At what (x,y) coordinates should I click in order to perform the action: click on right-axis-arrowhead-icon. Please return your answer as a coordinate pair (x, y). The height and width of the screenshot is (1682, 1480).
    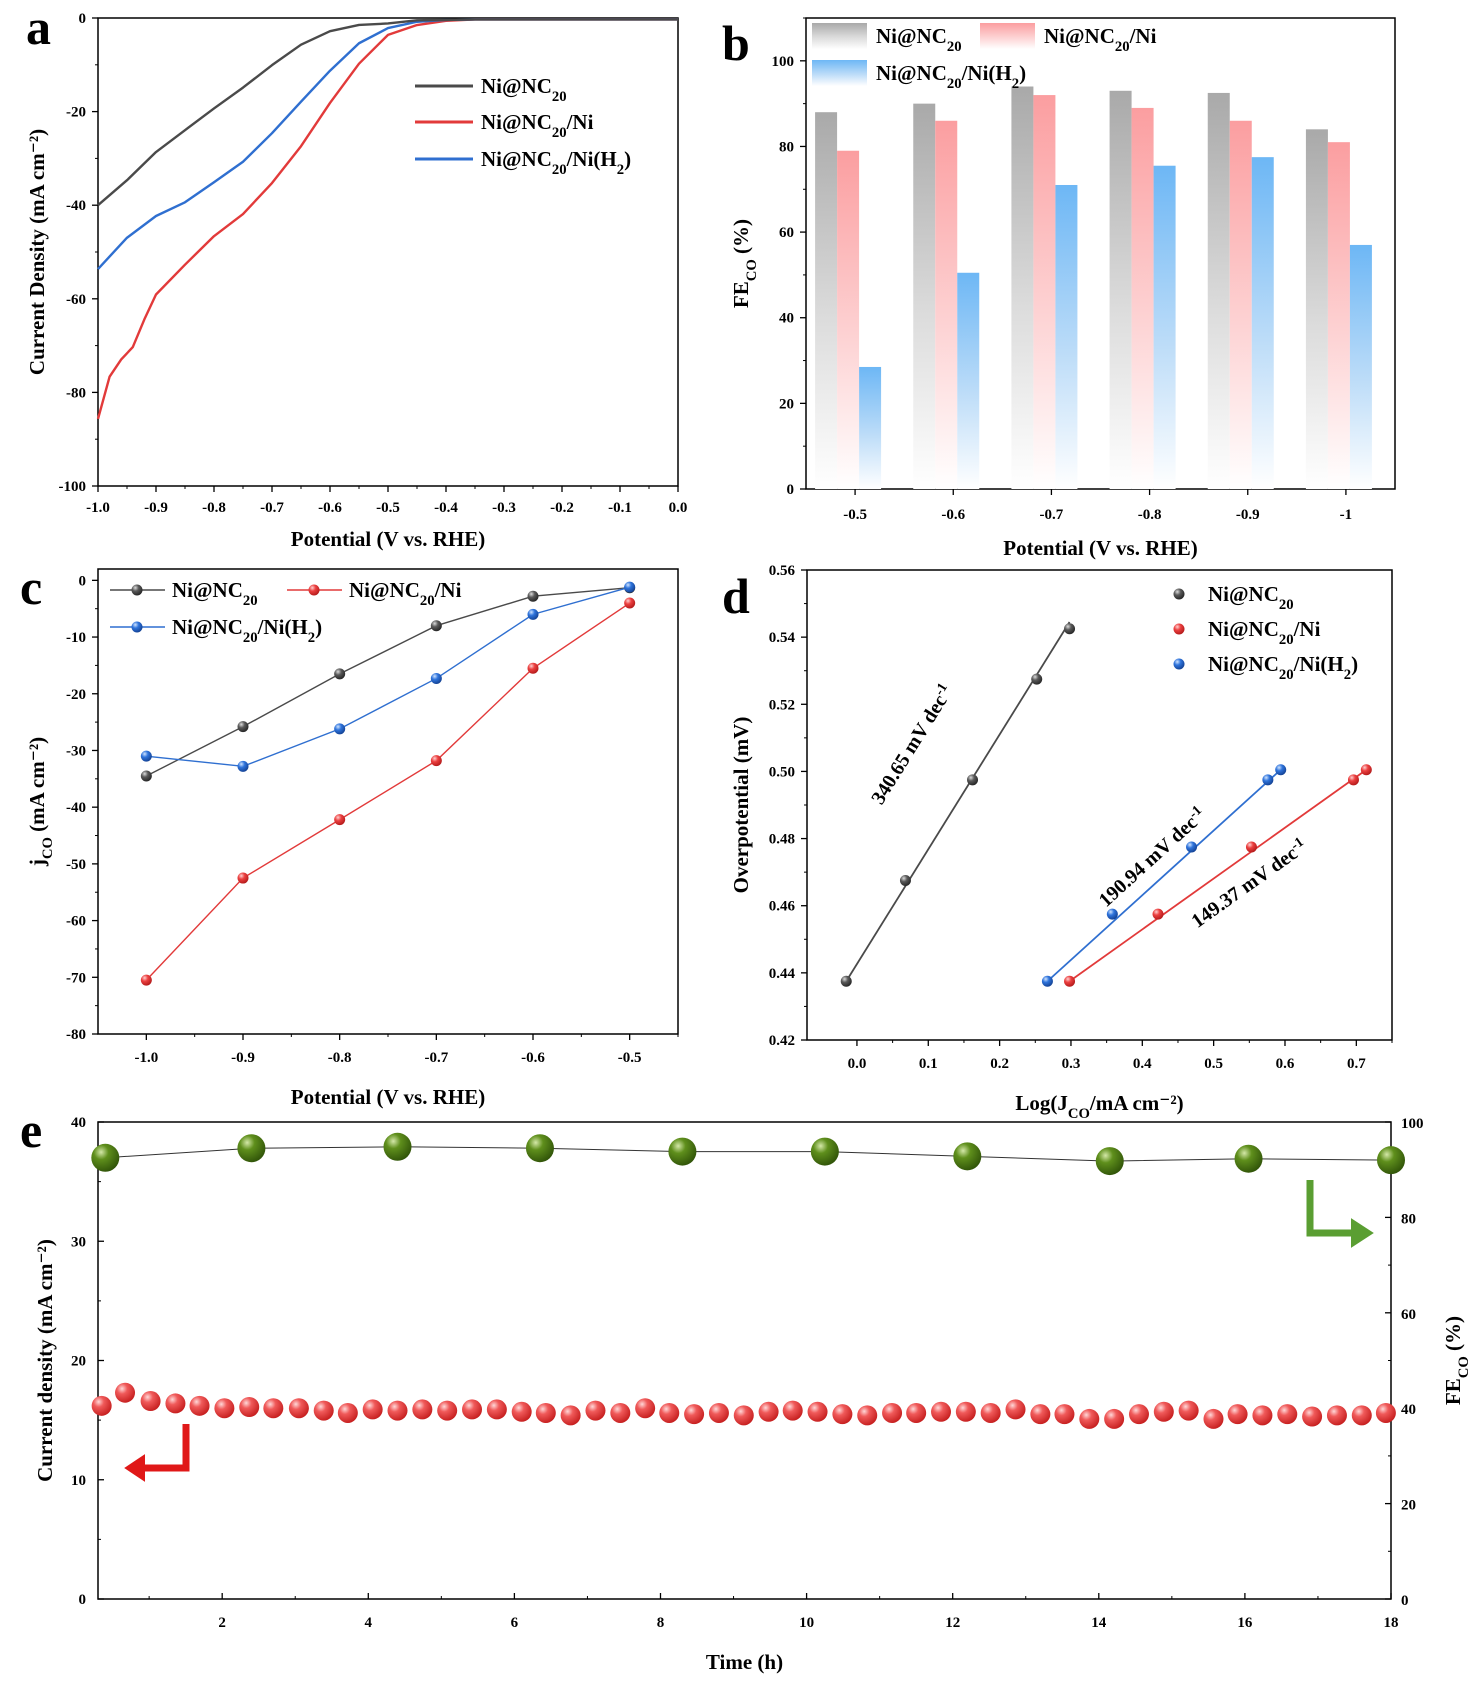
    Looking at the image, I should click on (1362, 1233).